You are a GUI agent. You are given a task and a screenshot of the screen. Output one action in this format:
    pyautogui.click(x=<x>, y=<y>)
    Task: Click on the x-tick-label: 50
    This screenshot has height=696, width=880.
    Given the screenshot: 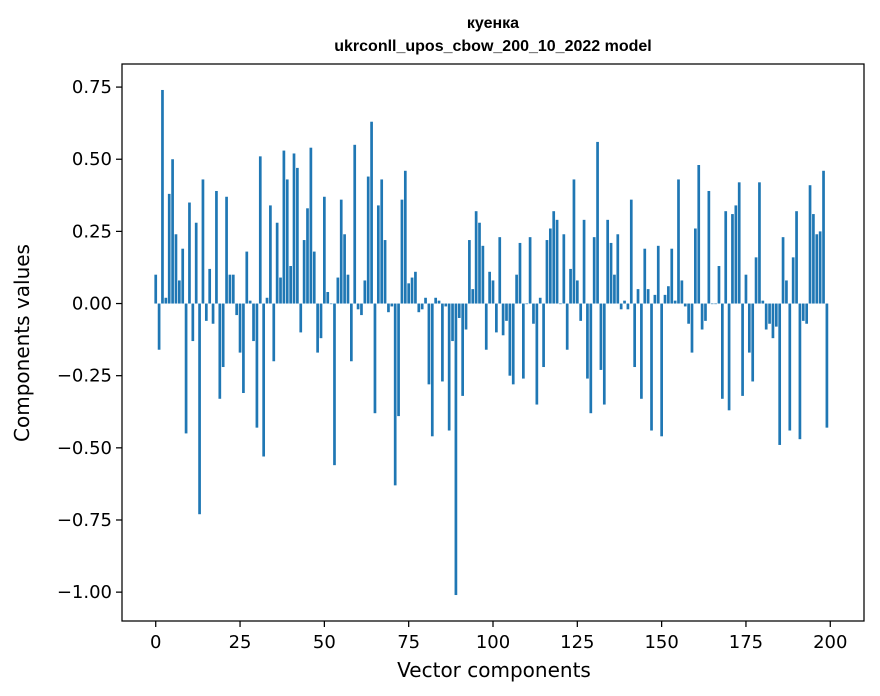 What is the action you would take?
    pyautogui.click(x=324, y=642)
    